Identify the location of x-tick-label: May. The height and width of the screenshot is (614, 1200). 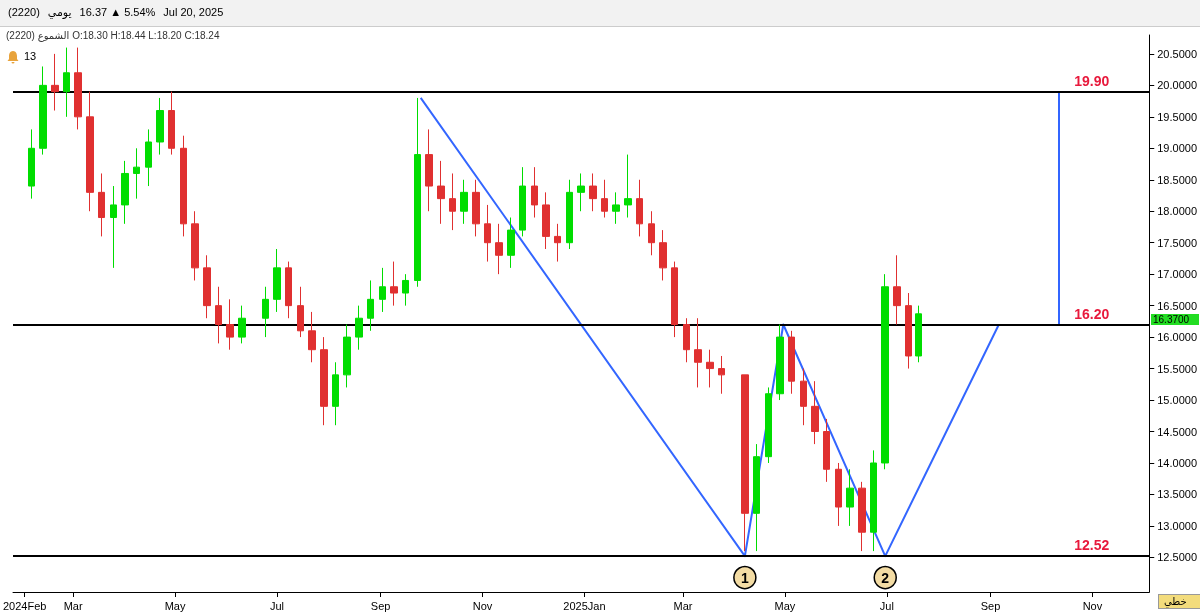
(785, 605).